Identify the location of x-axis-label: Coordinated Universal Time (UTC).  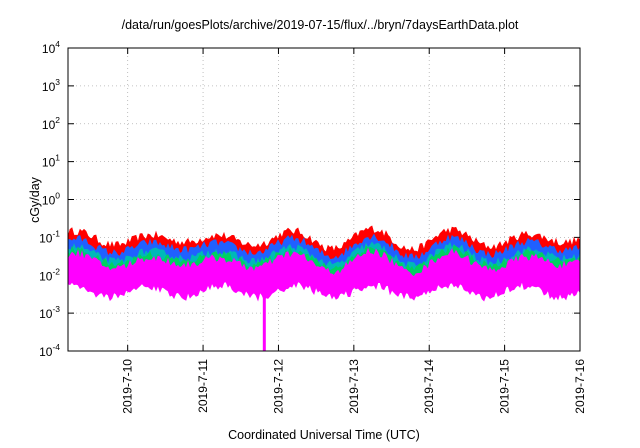
(324, 435).